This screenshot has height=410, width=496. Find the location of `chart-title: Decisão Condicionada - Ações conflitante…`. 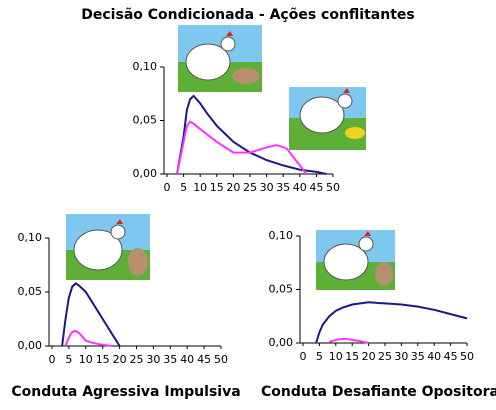

chart-title: Decisão Condicionada - Ações conflitante… is located at coordinates (247, 15).